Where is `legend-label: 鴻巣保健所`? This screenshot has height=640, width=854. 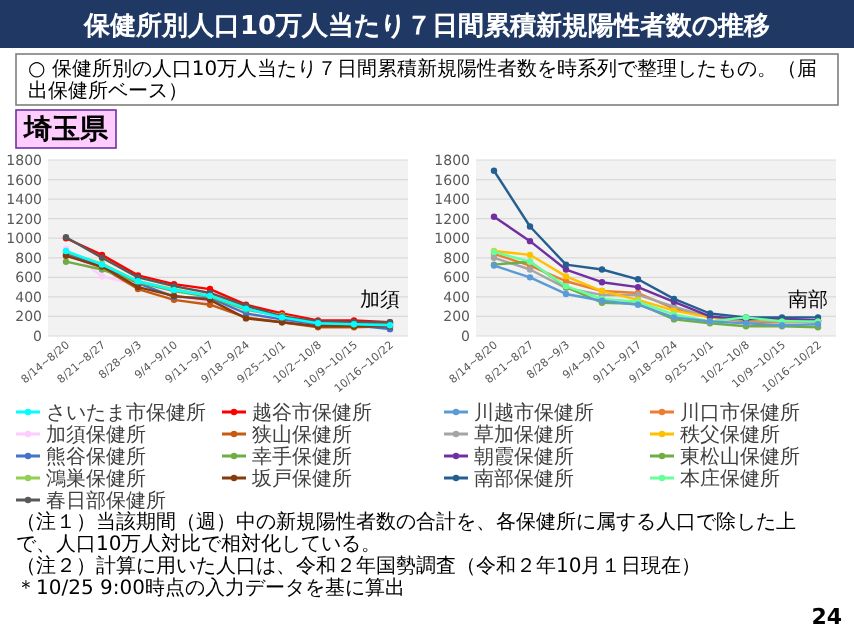
legend-label: 鴻巣保健所 is located at coordinates (96, 479).